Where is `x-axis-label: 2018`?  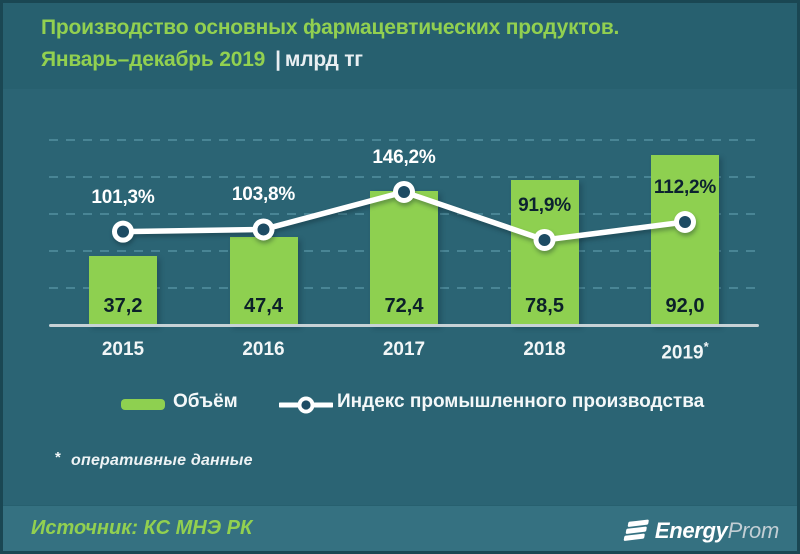 x-axis-label: 2018 is located at coordinates (544, 349).